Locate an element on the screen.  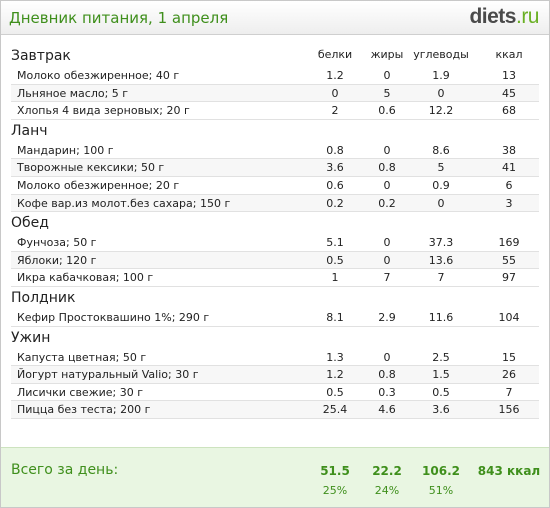
food-row: Молоко обезжиренное; 20 г 0.6 0 0.9 6 is located at coordinates (275, 186).